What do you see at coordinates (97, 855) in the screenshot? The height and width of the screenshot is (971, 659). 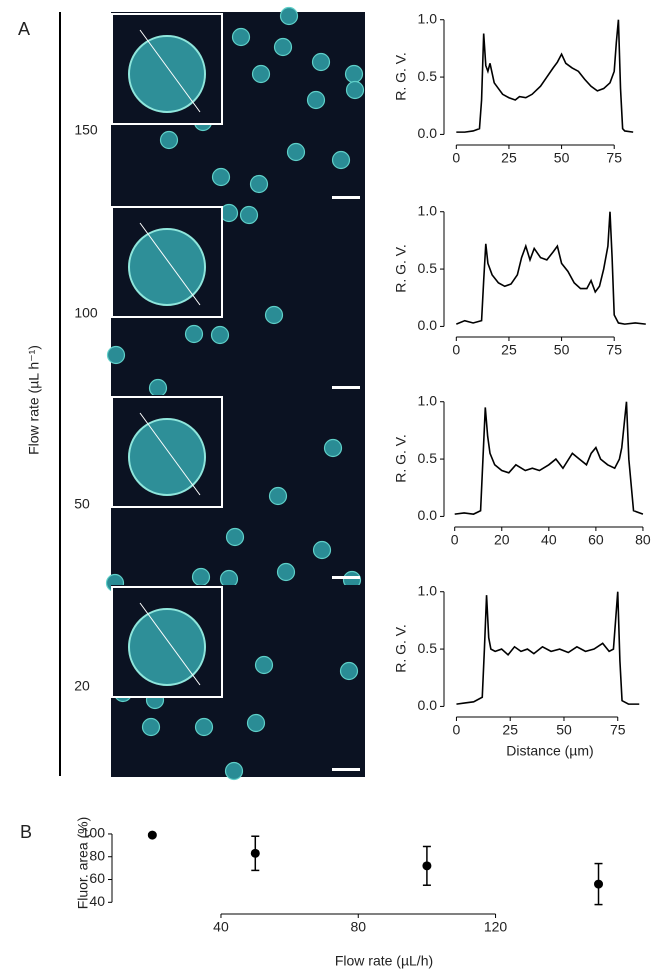 I see `y-tick-label: 80` at bounding box center [97, 855].